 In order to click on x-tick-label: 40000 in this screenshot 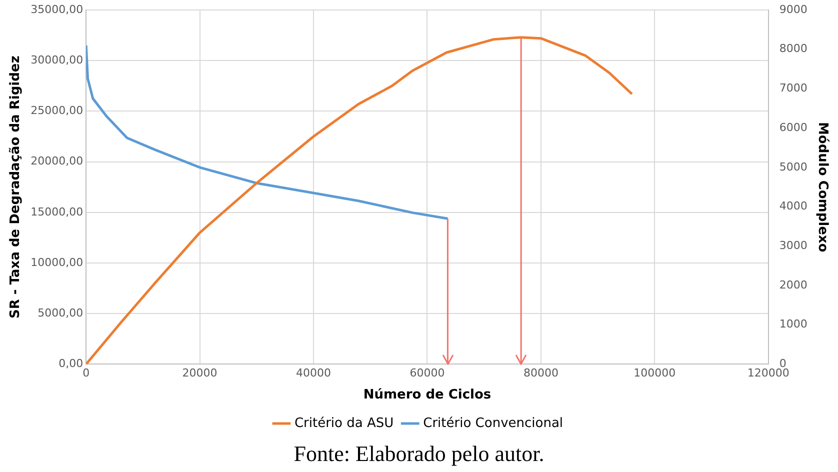, I will do `click(314, 373)`.